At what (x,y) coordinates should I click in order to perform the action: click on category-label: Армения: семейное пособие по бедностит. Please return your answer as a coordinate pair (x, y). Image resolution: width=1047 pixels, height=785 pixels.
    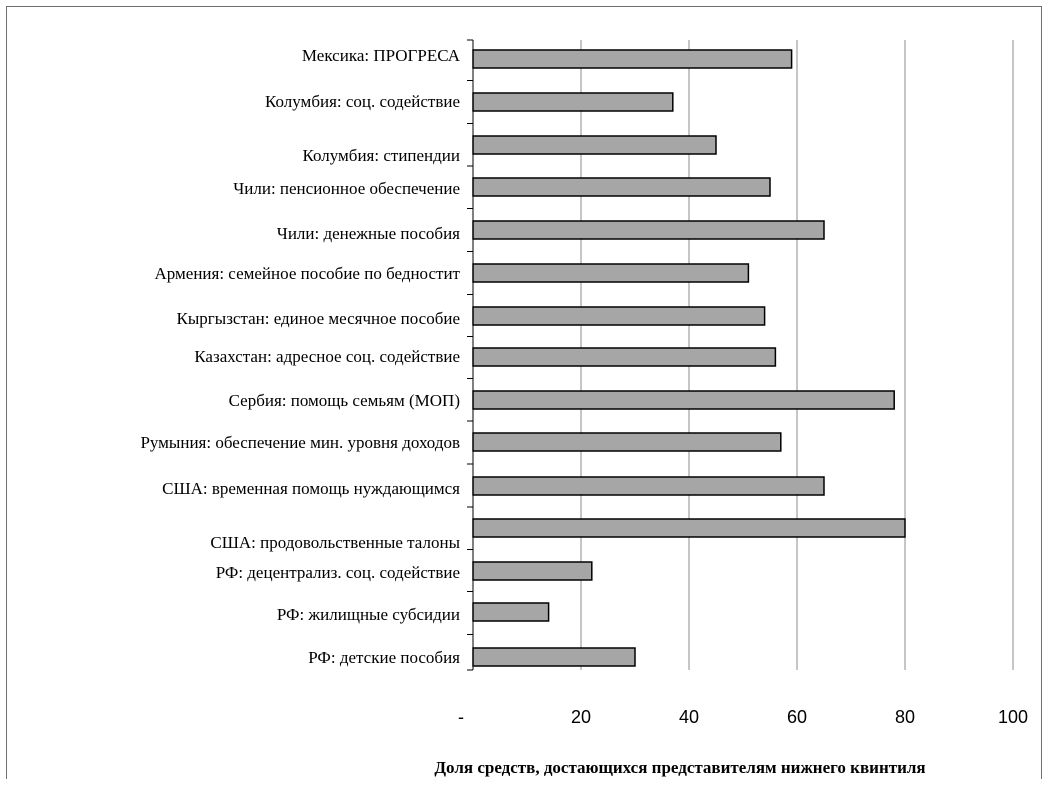
    Looking at the image, I should click on (308, 273).